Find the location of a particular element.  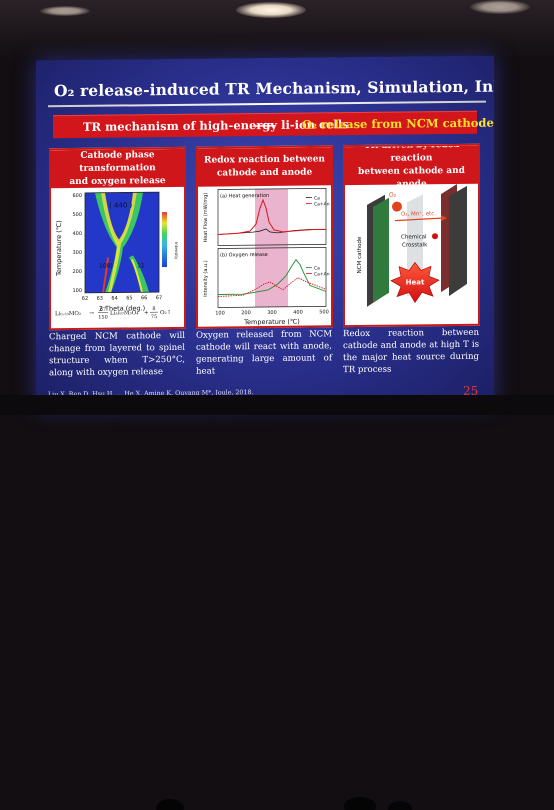

y-axis-label: Temperature (℃) is located at coordinates (59, 248).